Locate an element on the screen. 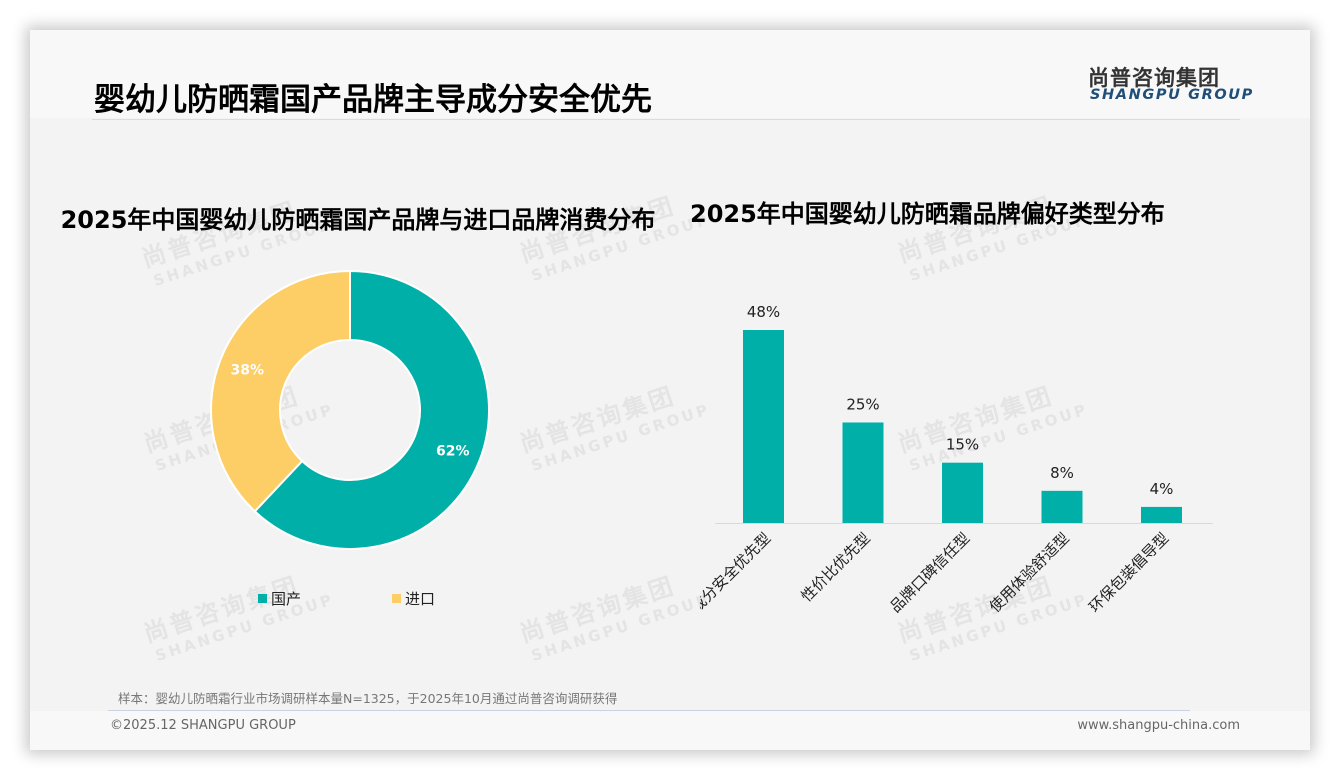 The width and height of the screenshot is (1340, 780). bar-category-label: 使用体验舒适型 is located at coordinates (1029, 572).